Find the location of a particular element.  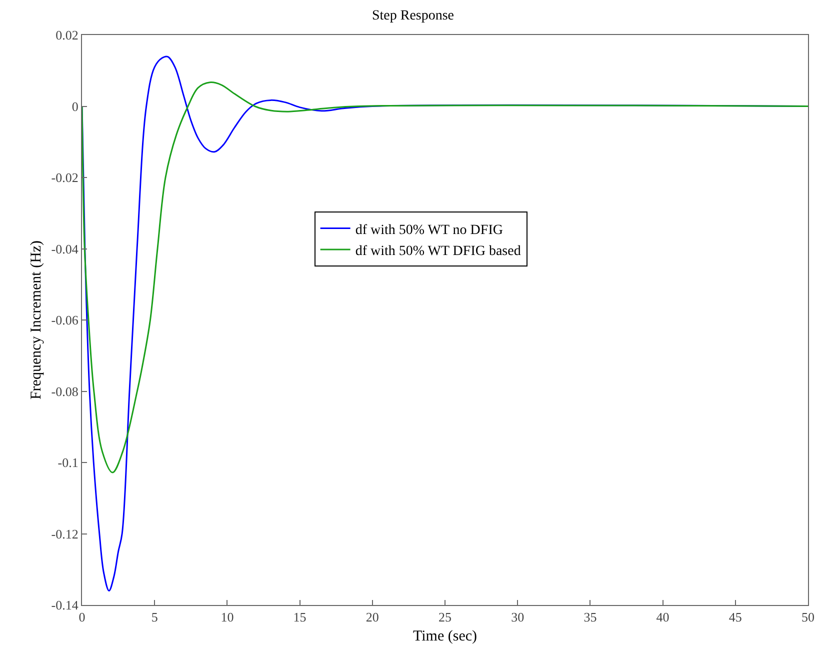

y-tick-label: -0.04 is located at coordinates (65, 248).